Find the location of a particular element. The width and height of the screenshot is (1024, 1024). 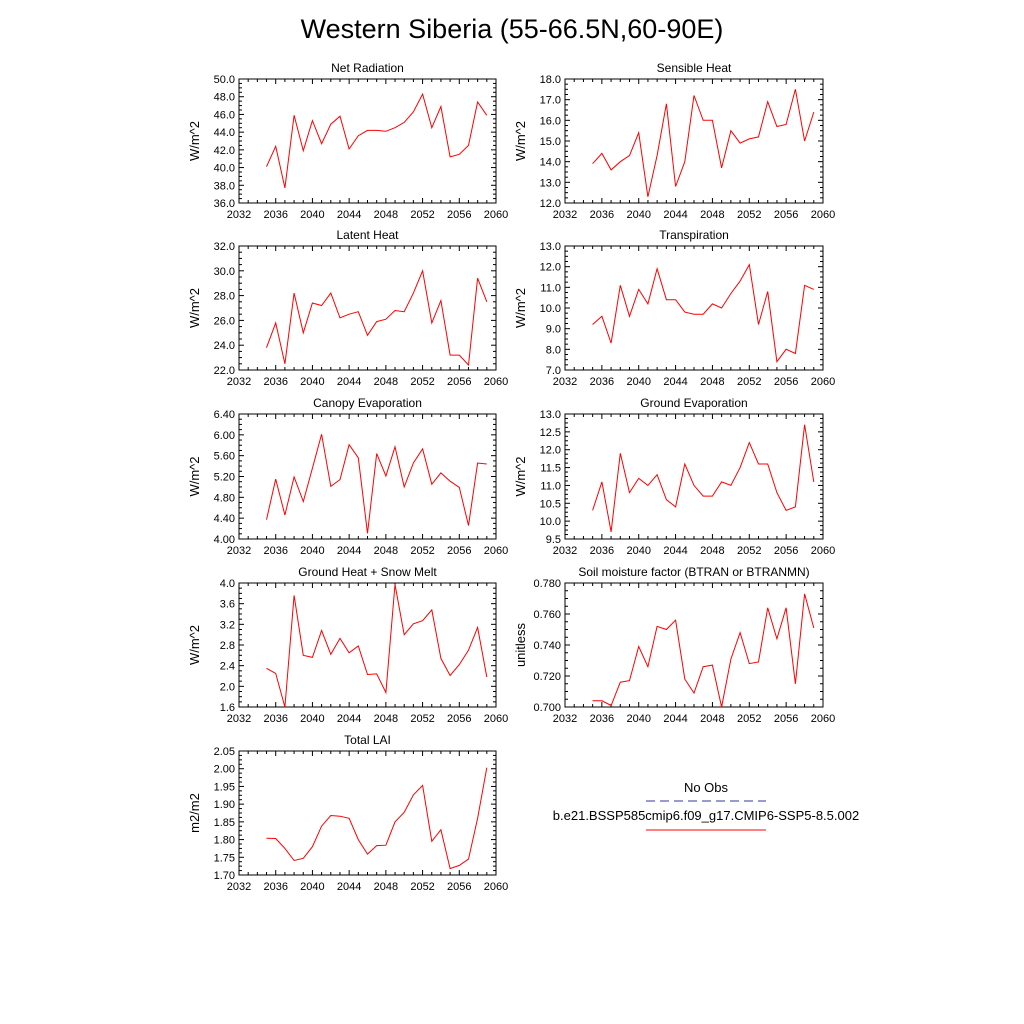

y-tick-label: 4.00 is located at coordinates (224, 540).